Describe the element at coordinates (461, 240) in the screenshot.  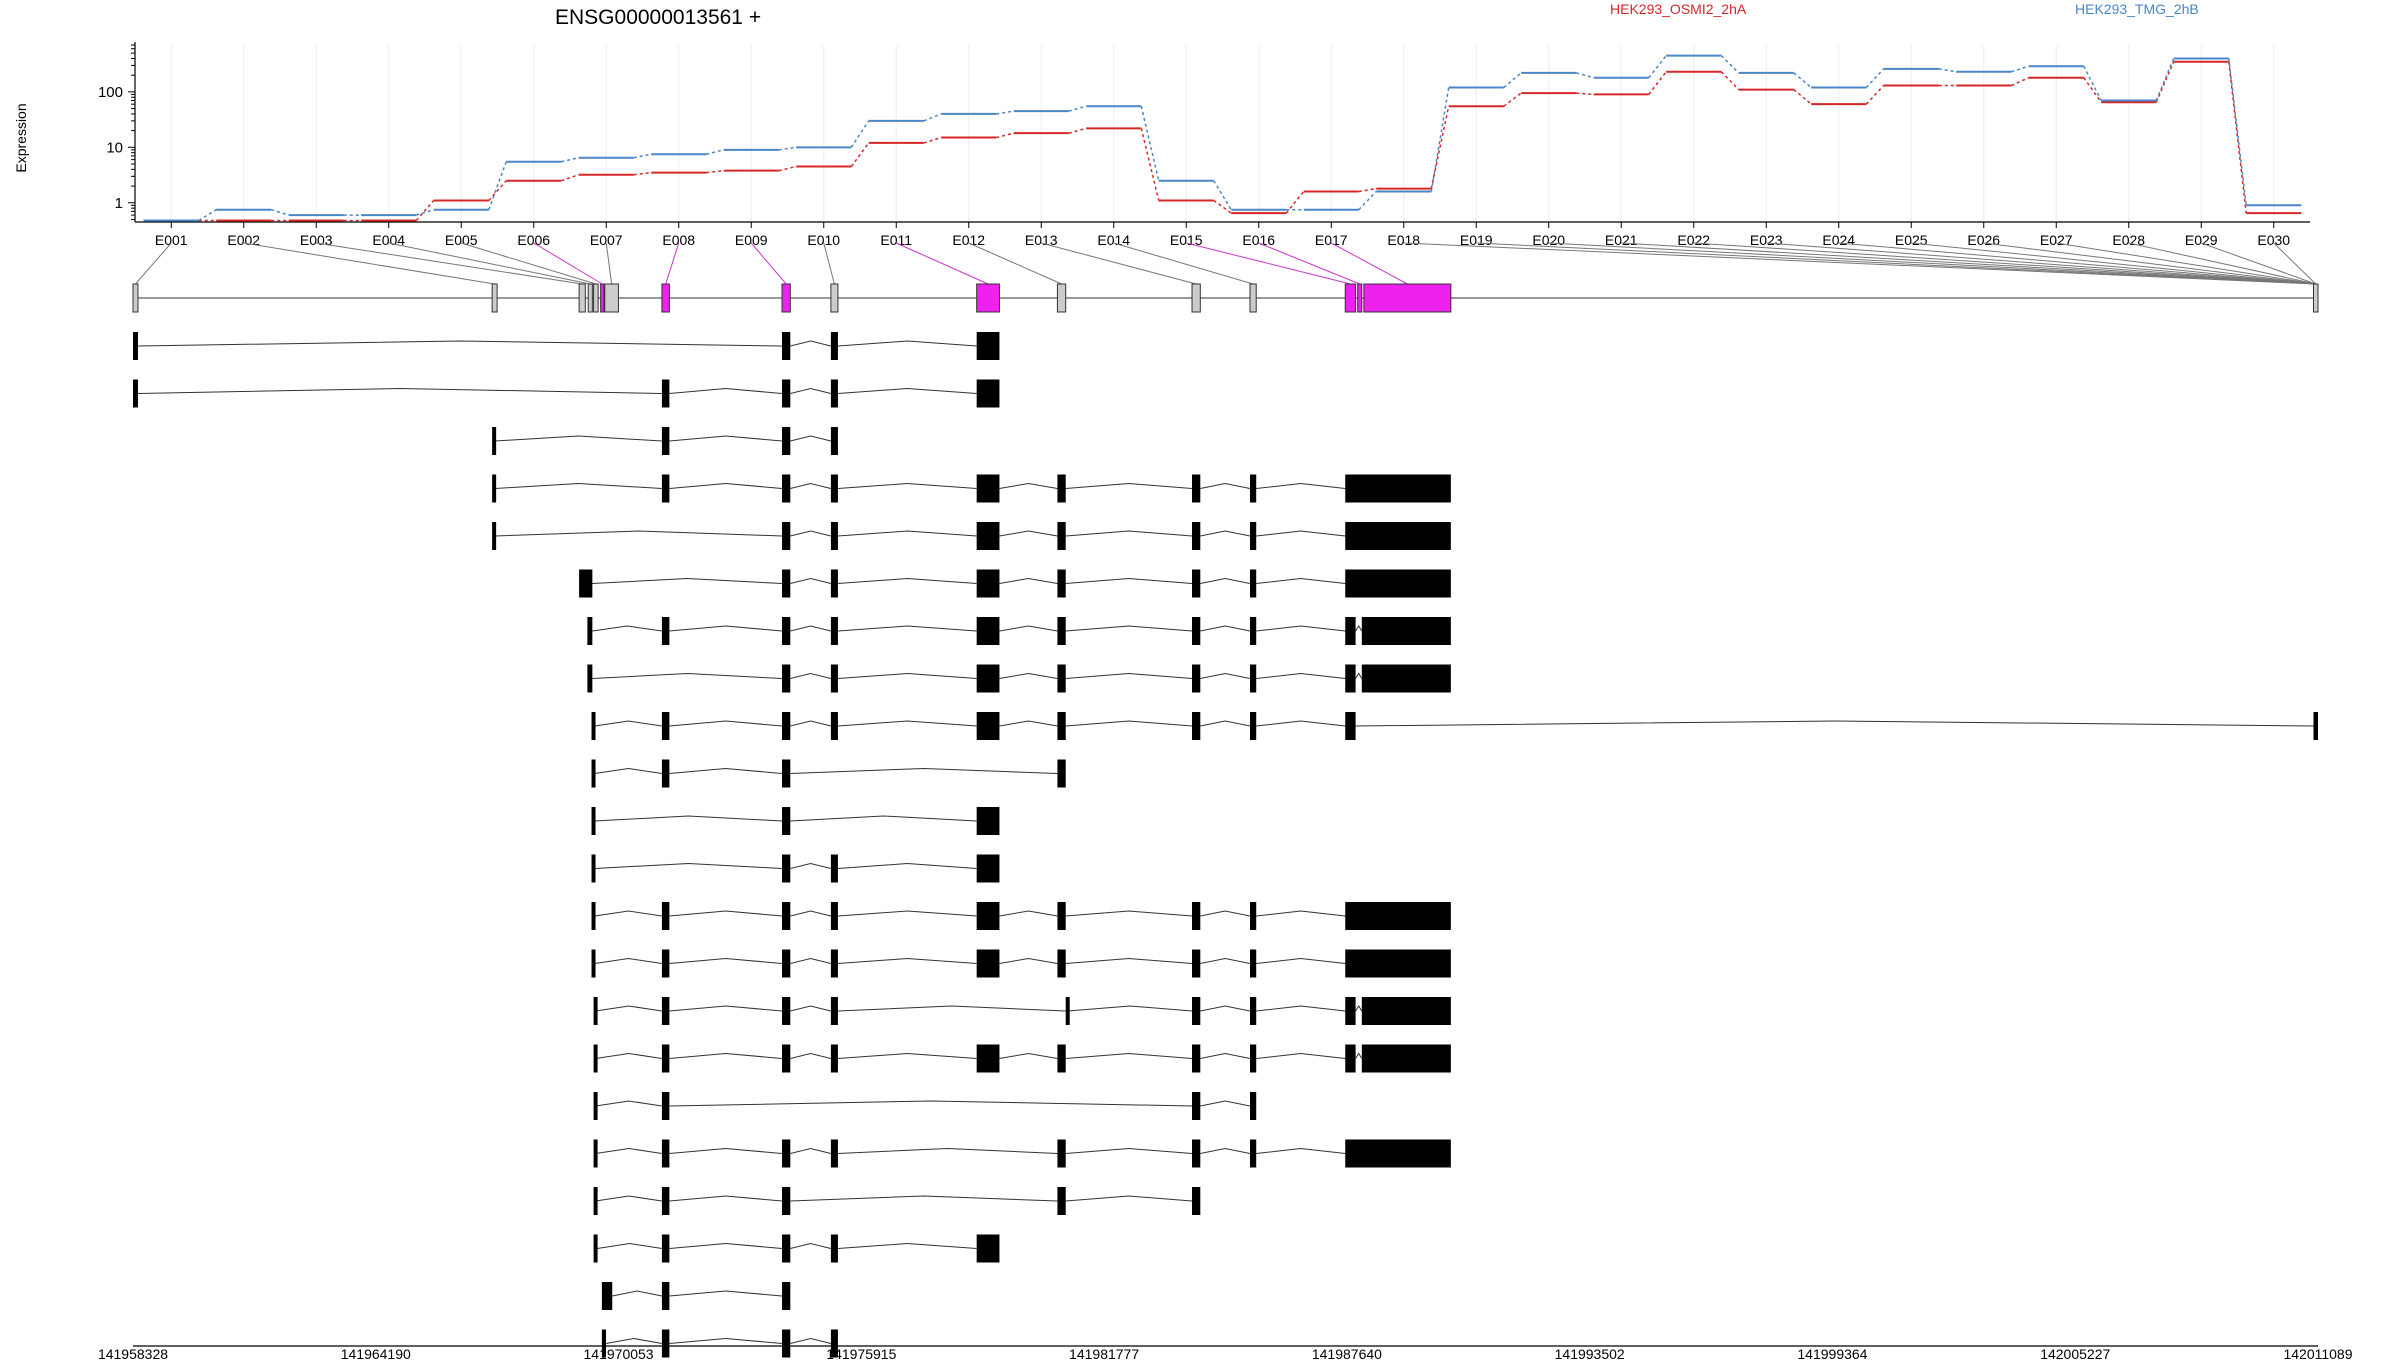
I see `exon-label-e005: E005` at that location.